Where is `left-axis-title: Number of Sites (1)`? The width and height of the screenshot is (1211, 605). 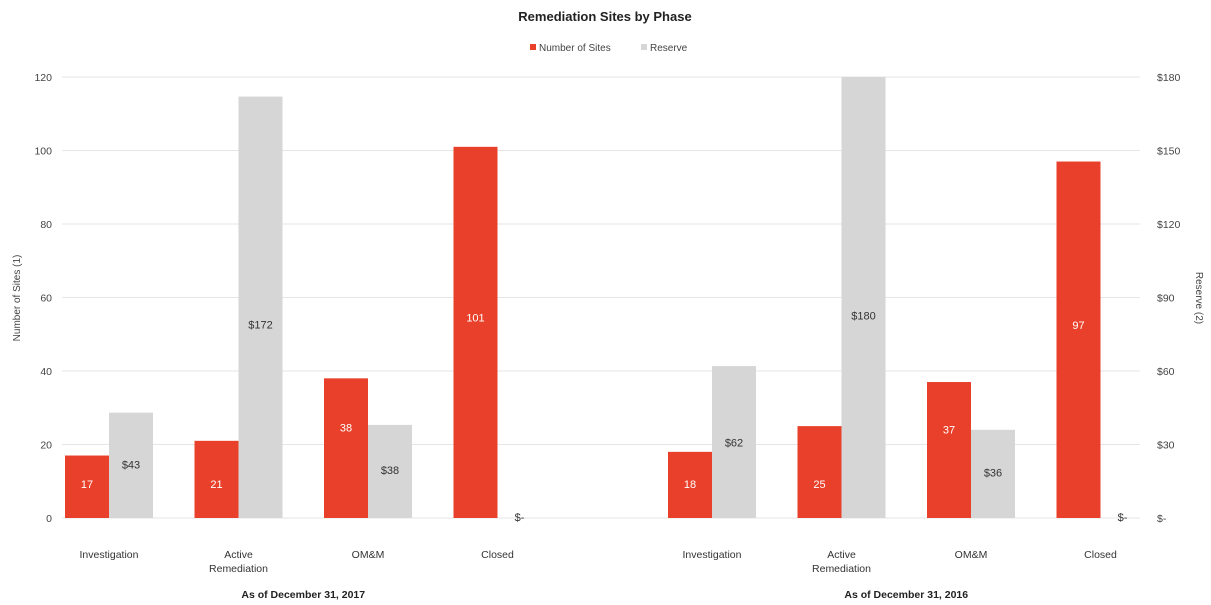
left-axis-title: Number of Sites (1) is located at coordinates (17, 298).